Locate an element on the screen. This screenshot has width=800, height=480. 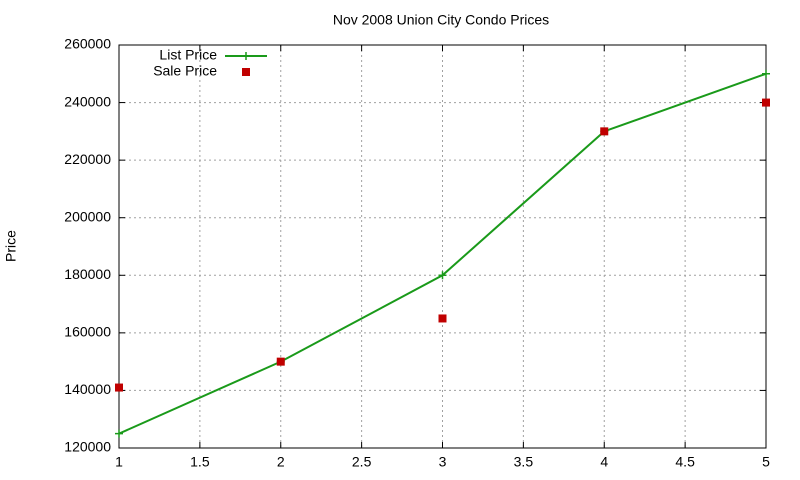
legend-label: List Price is located at coordinates (188, 55).